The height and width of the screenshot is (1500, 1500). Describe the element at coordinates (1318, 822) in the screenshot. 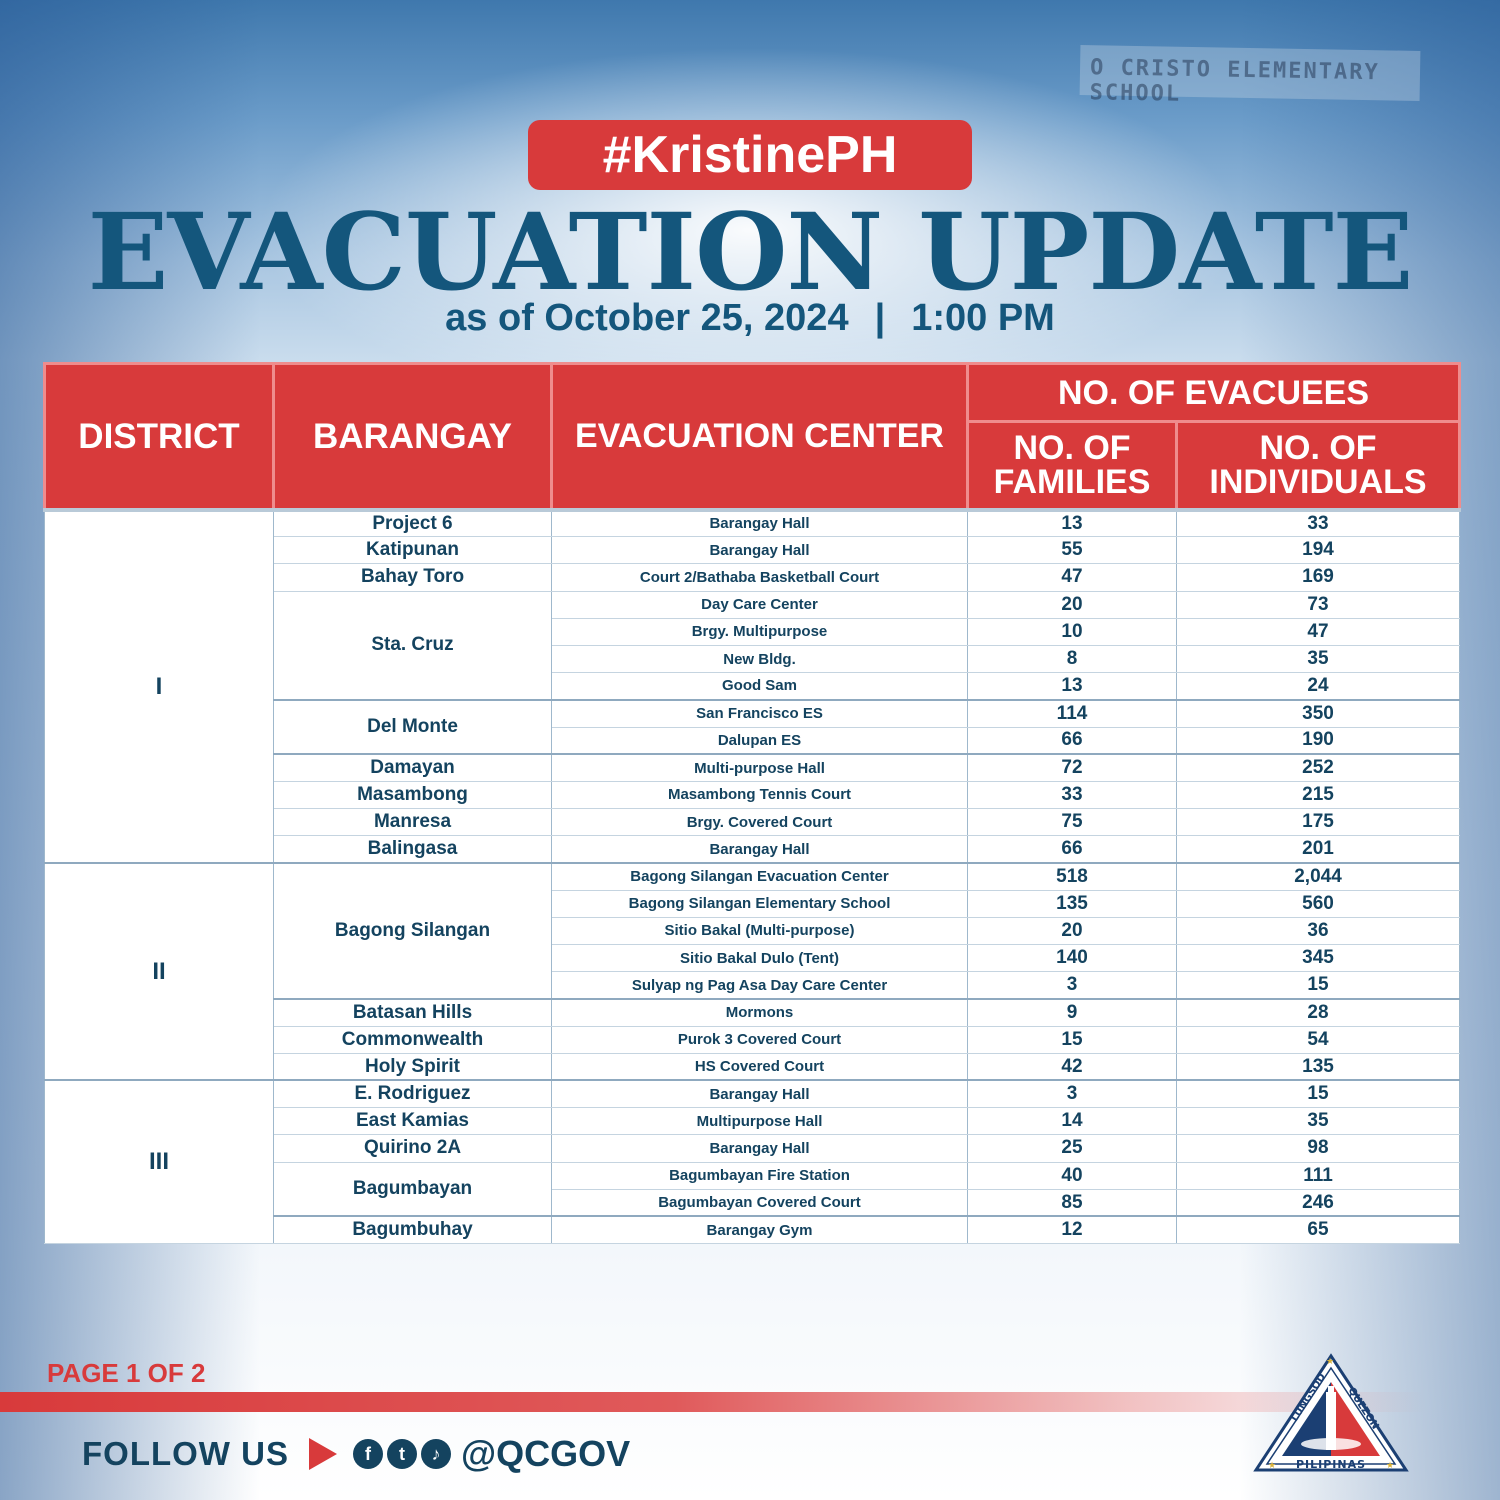

I see `individuals-cell: 175` at that location.